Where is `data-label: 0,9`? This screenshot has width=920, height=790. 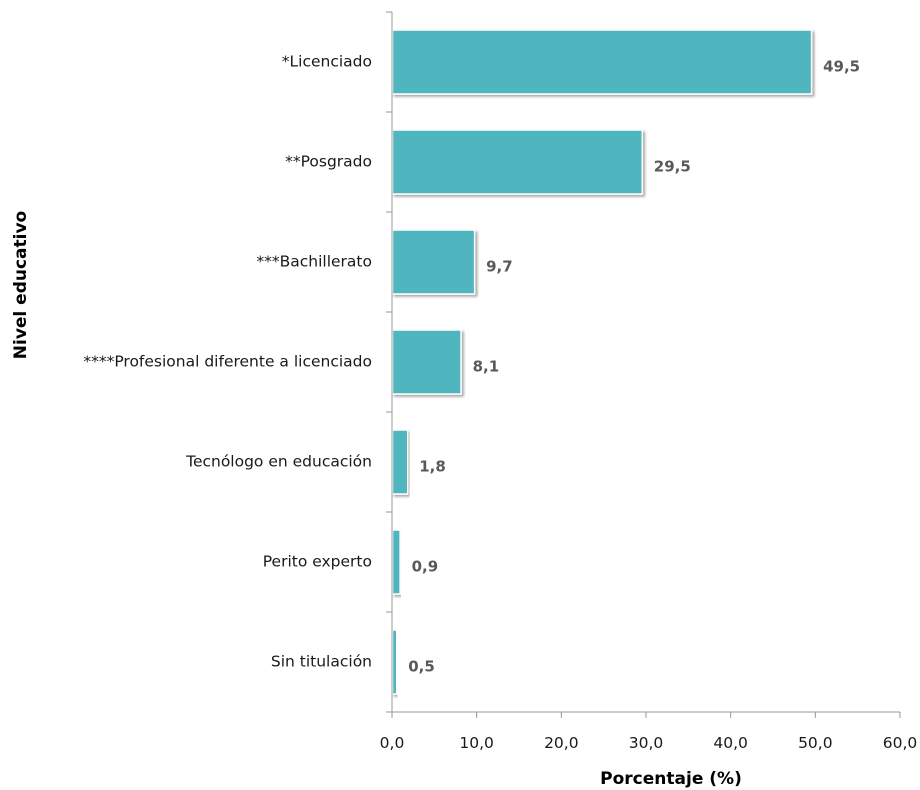
data-label: 0,9 is located at coordinates (425, 567).